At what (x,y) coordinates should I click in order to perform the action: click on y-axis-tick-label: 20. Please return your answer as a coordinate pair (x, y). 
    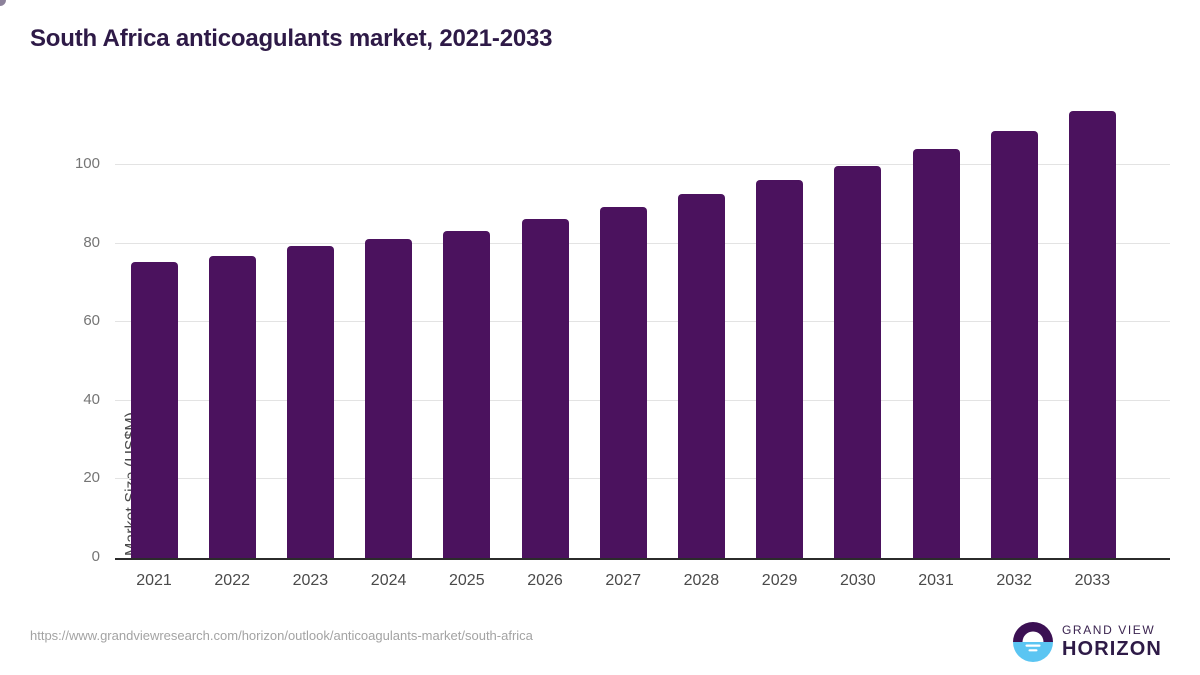
    Looking at the image, I should click on (91, 478).